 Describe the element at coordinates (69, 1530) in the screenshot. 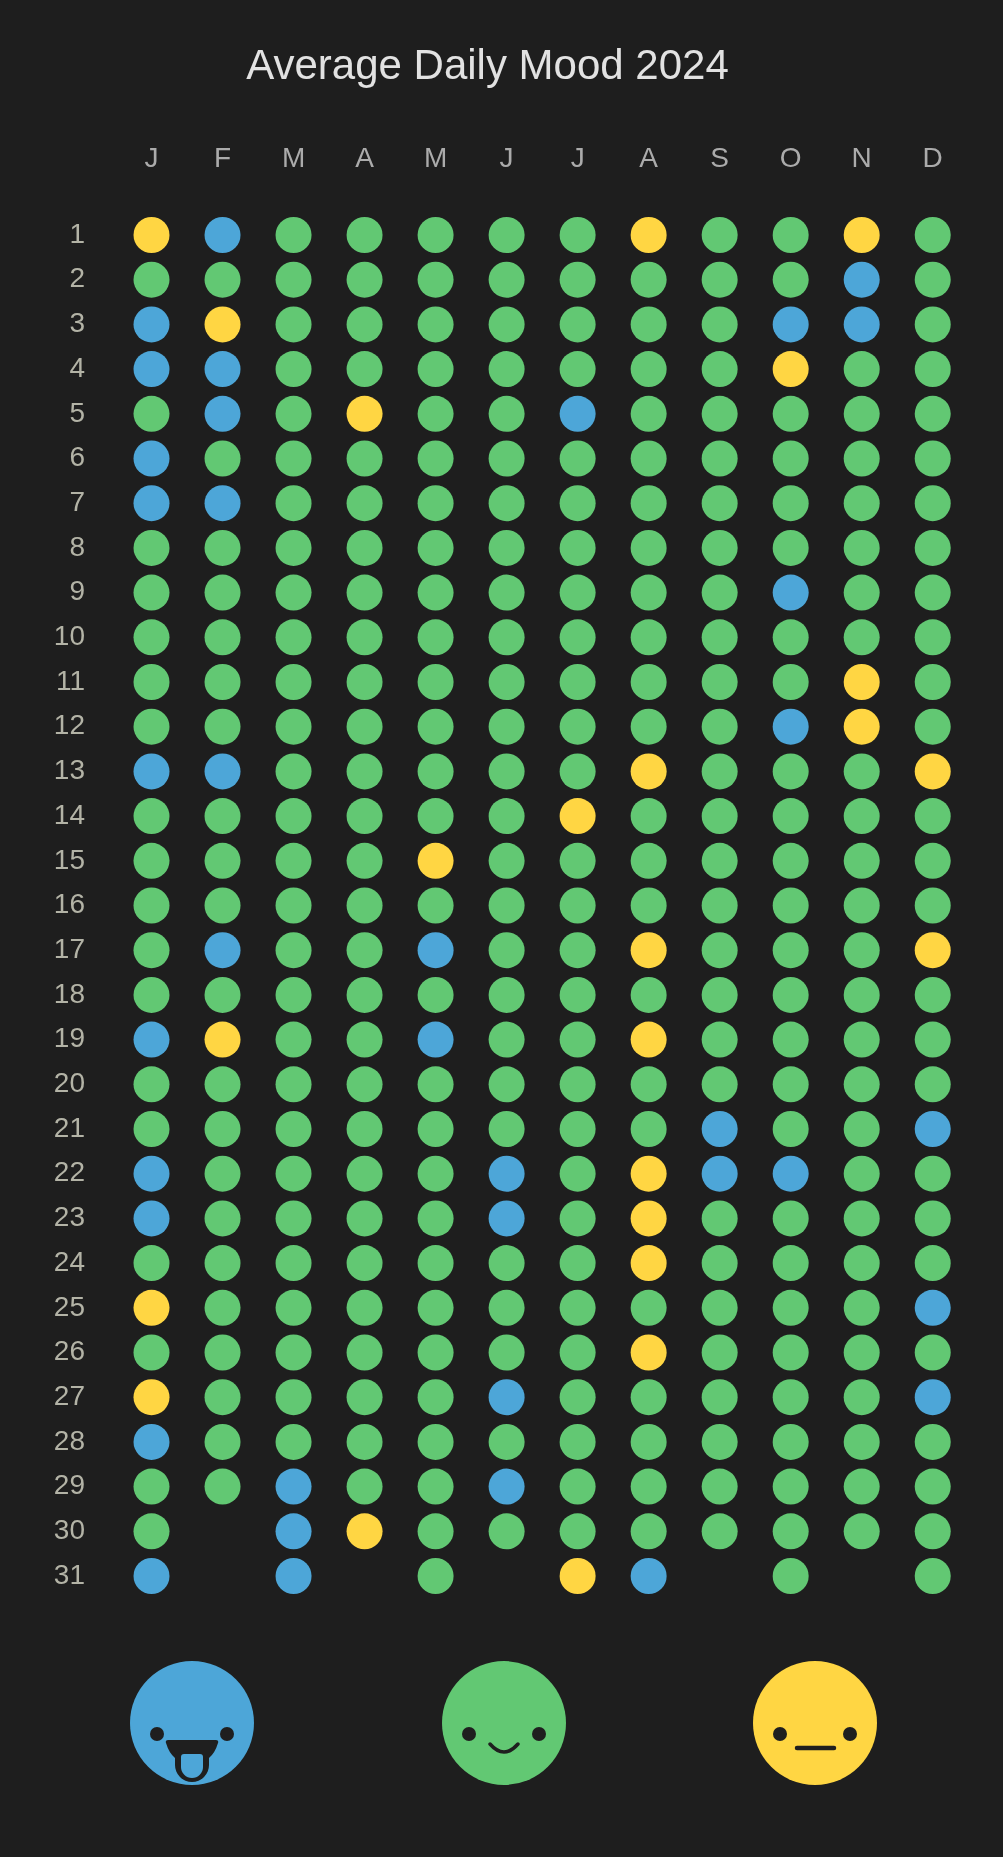

I see `y-tick-label: 30` at that location.